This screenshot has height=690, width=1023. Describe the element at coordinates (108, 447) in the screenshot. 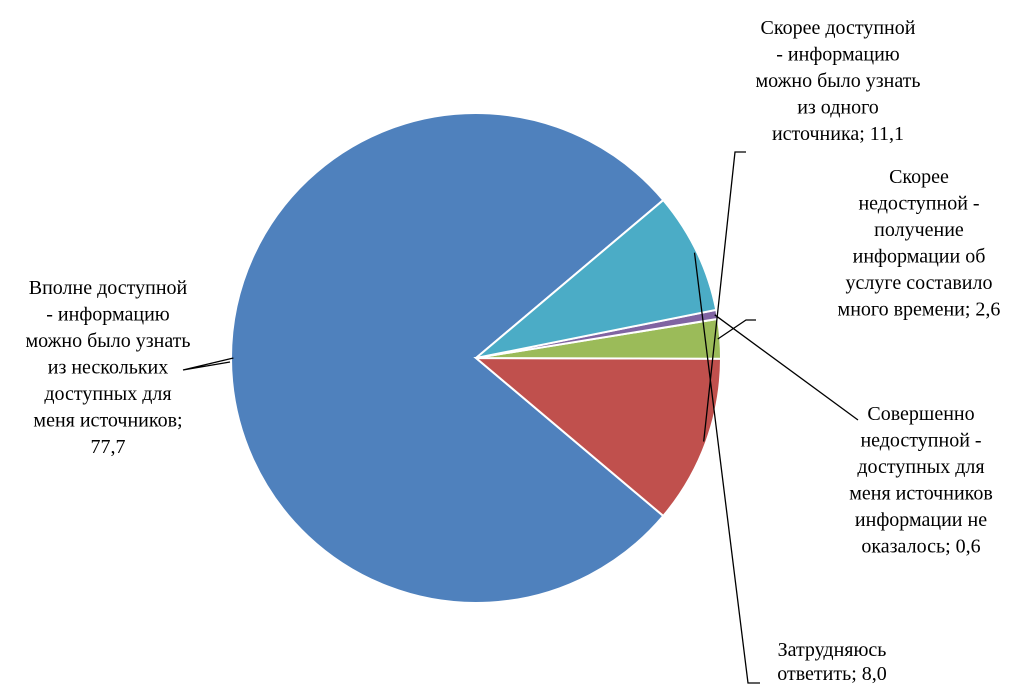

I see `slice-label-line: 77,7` at that location.